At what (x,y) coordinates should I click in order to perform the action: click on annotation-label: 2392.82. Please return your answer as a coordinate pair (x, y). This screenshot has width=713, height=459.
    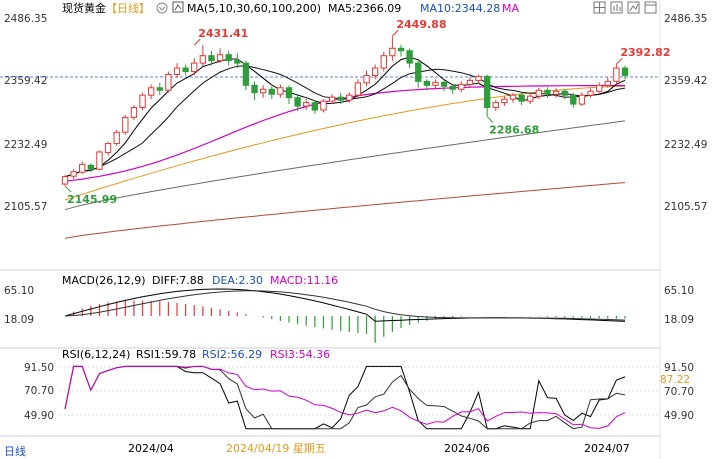
    Looking at the image, I should click on (645, 52).